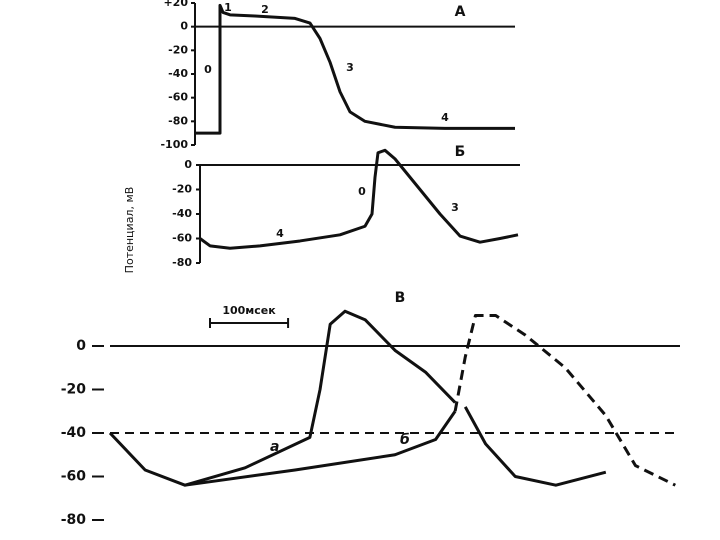 This screenshot has height=540, width=720. I want to click on curve-label: а, so click(274, 447).